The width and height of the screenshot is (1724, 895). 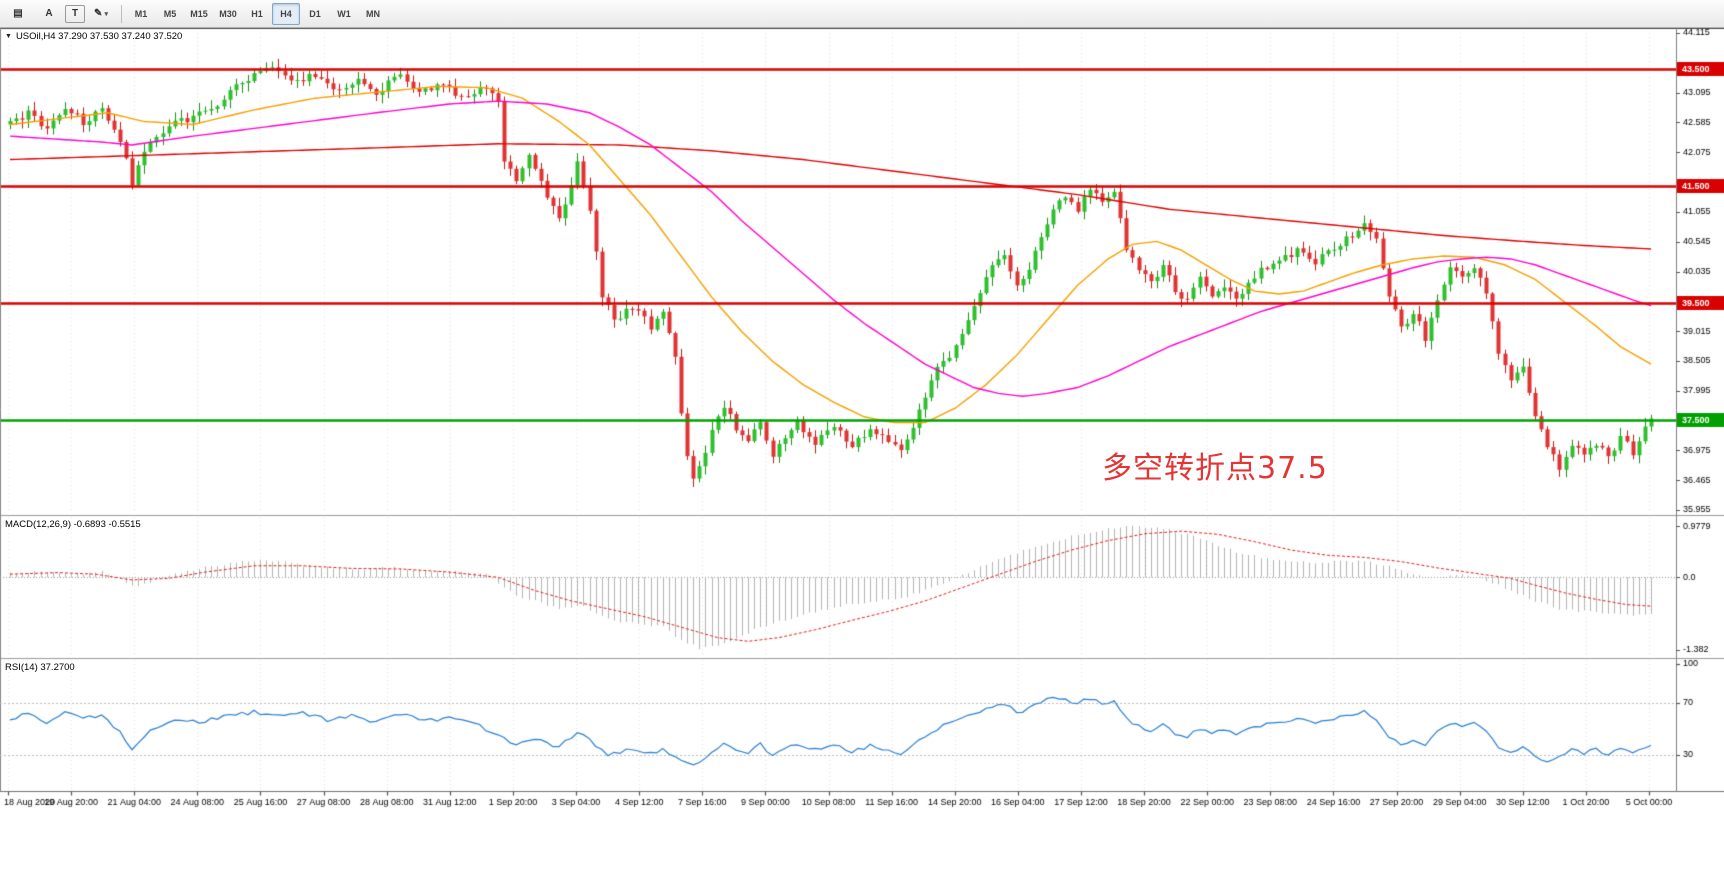 What do you see at coordinates (315, 13) in the screenshot?
I see `timeframe-d1-button: D1` at bounding box center [315, 13].